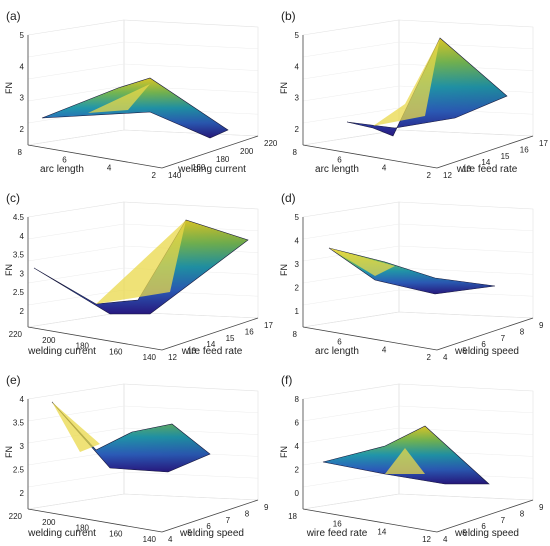  I want to click on z-tick-label: 6, so click(297, 423).